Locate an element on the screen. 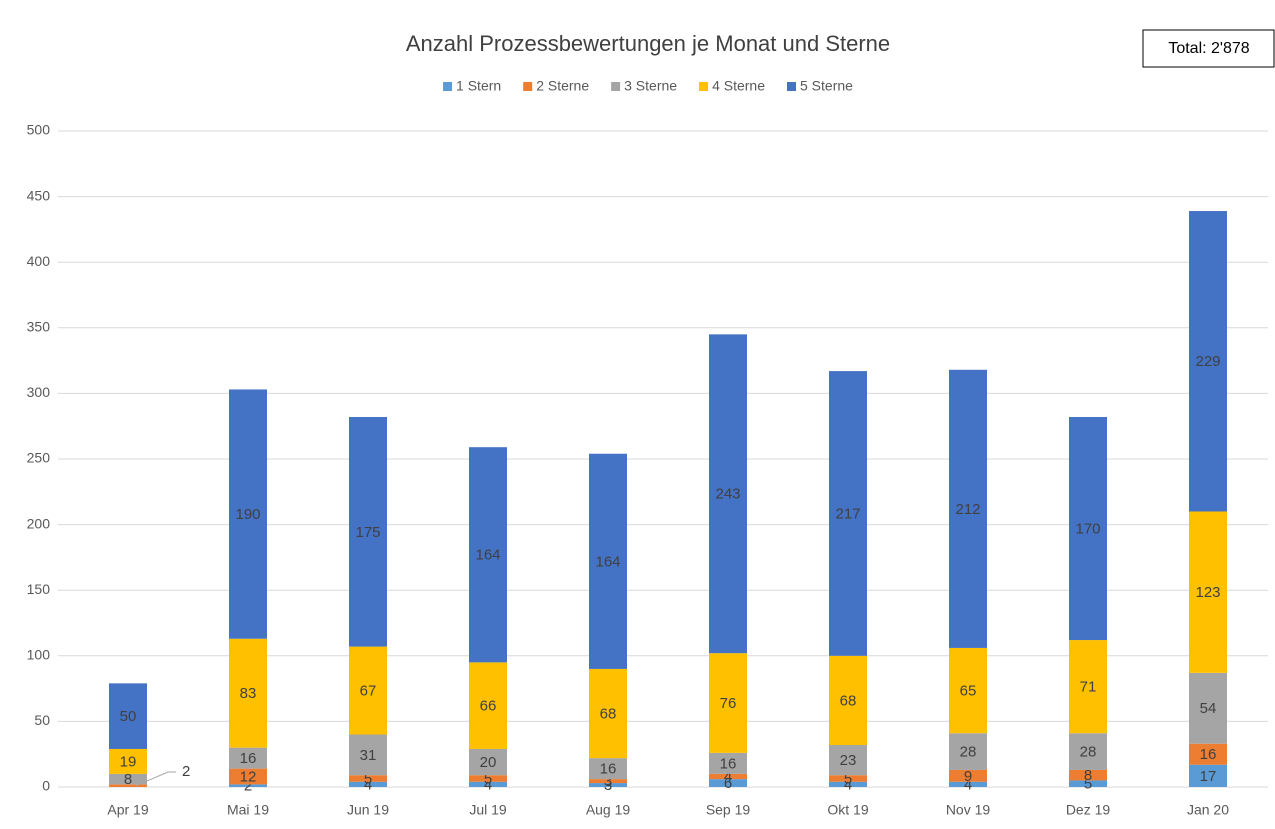 Image resolution: width=1275 pixels, height=829 pixels. data-label: 229 is located at coordinates (1207, 361).